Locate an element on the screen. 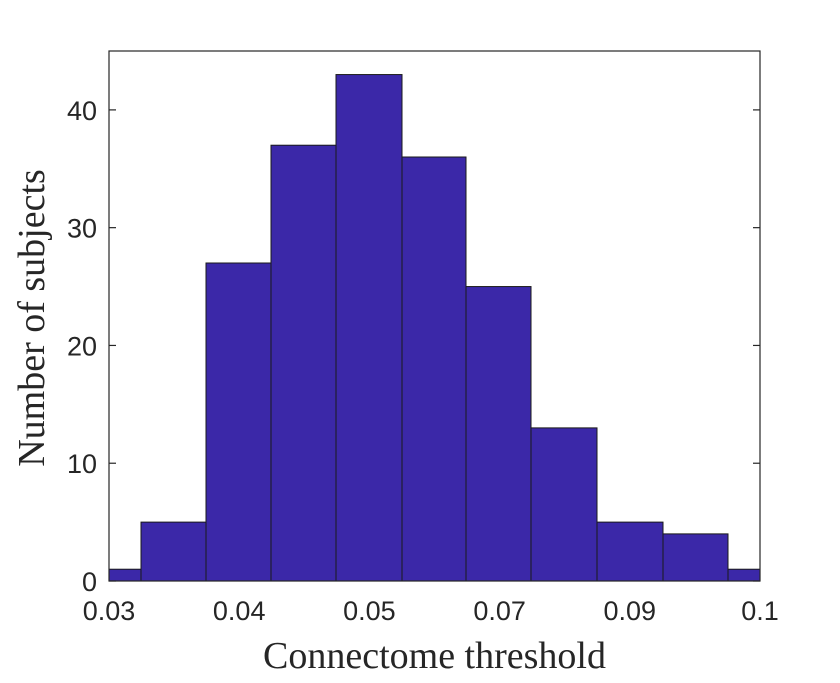 Image resolution: width=840 pixels, height=683 pixels. x-axis-label: Connectome threshold is located at coordinates (434, 656).